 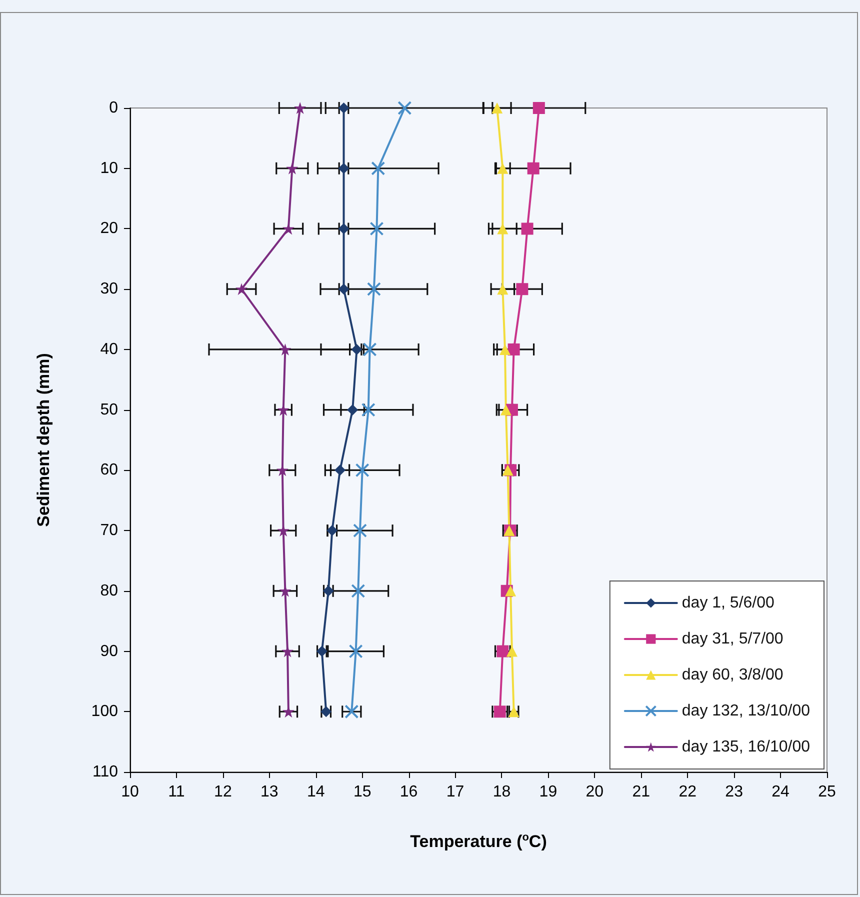 What do you see at coordinates (409, 792) in the screenshot?
I see `x-tick-label: 16` at bounding box center [409, 792].